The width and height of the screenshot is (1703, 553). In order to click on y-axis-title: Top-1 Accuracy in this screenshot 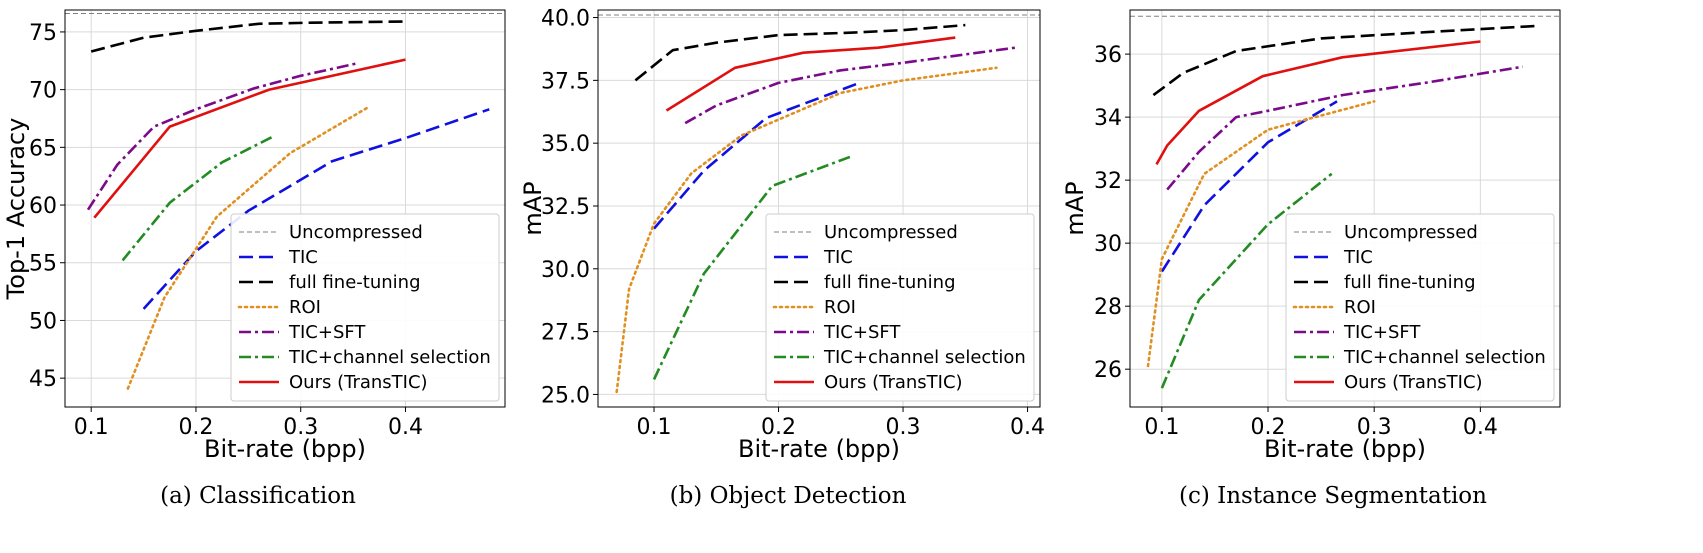, I will do `click(16, 209)`.